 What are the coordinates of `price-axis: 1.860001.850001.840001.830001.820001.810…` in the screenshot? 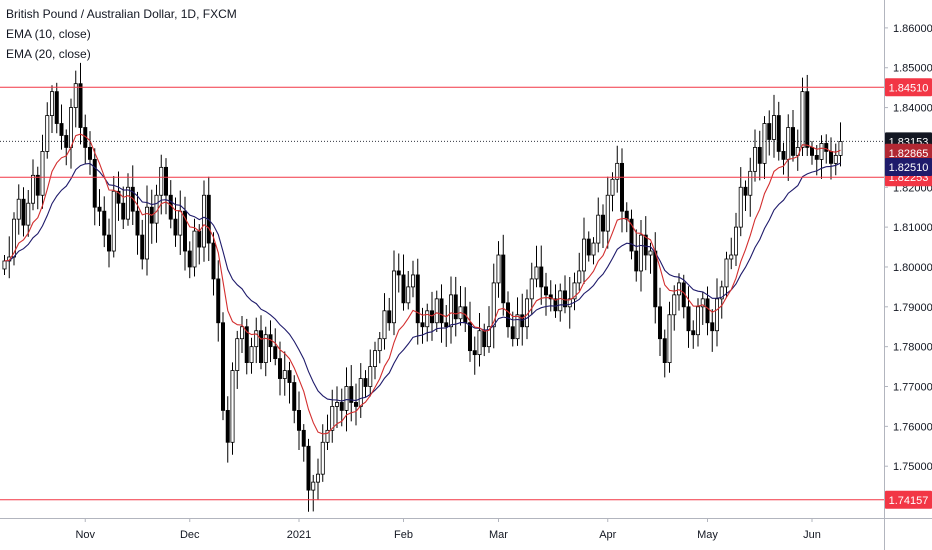 It's located at (908, 275).